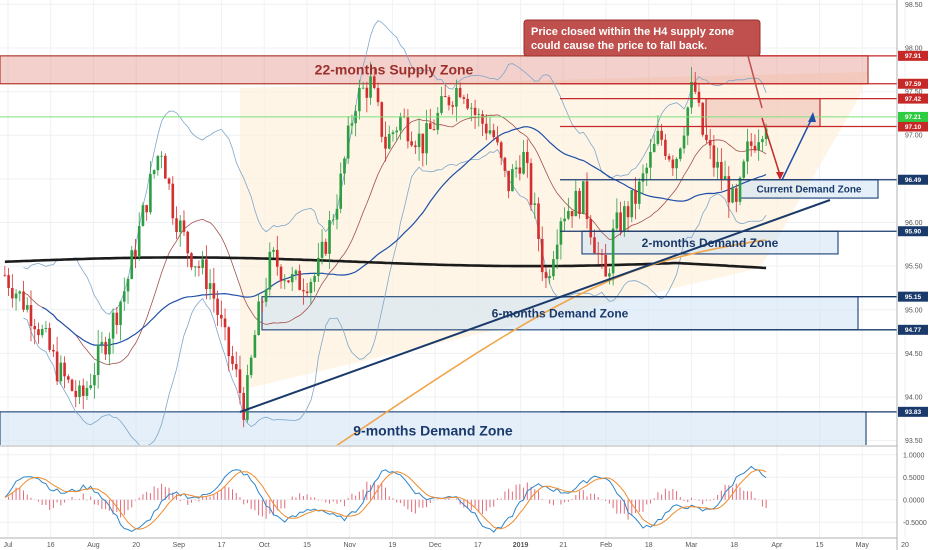 This screenshot has width=932, height=550. Describe the element at coordinates (222, 545) in the screenshot. I see `time-tick-label: 17` at that location.